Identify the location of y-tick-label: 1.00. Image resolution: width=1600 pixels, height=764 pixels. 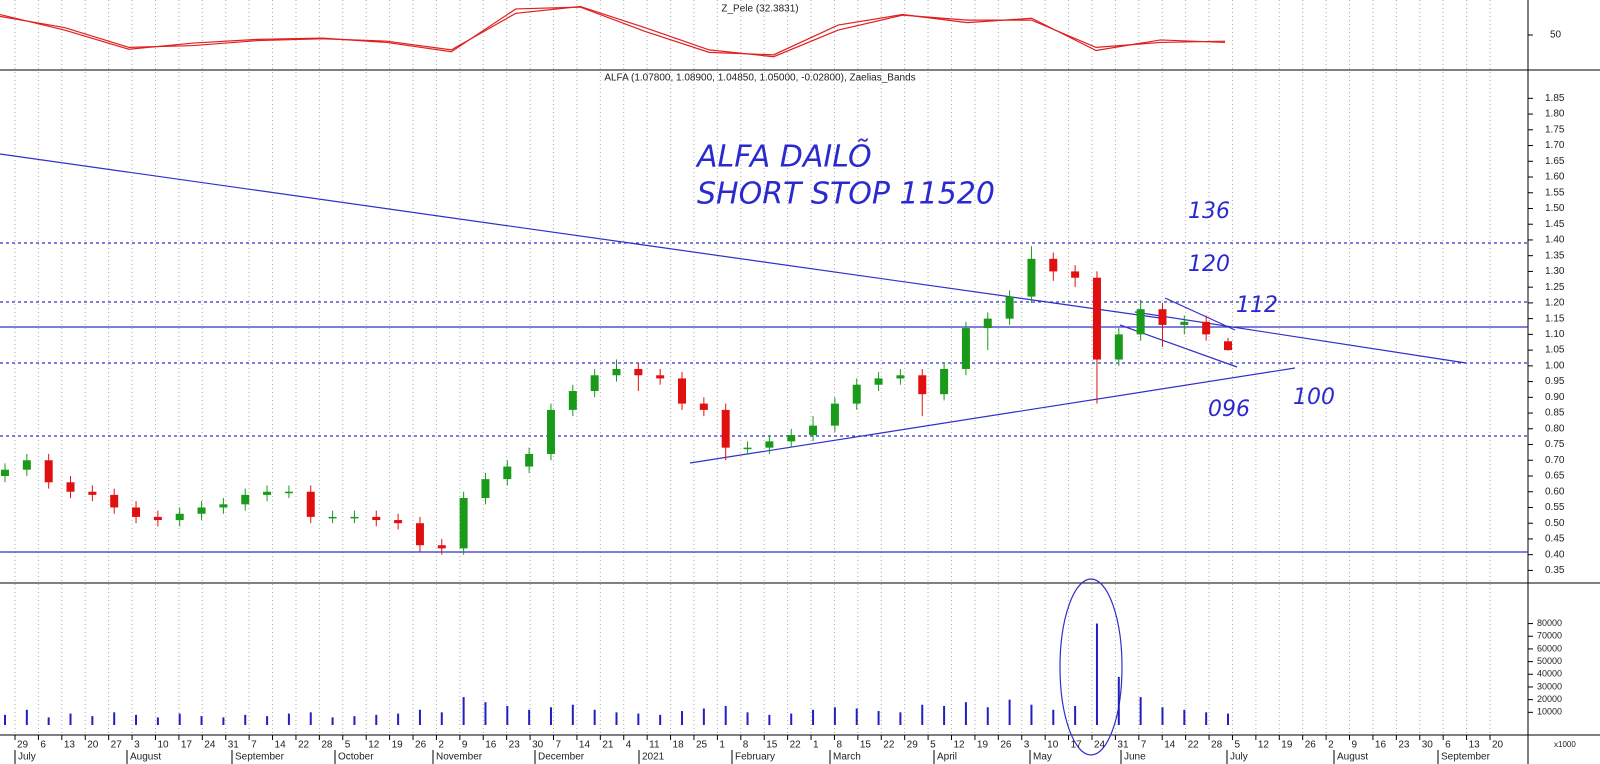
(1555, 365).